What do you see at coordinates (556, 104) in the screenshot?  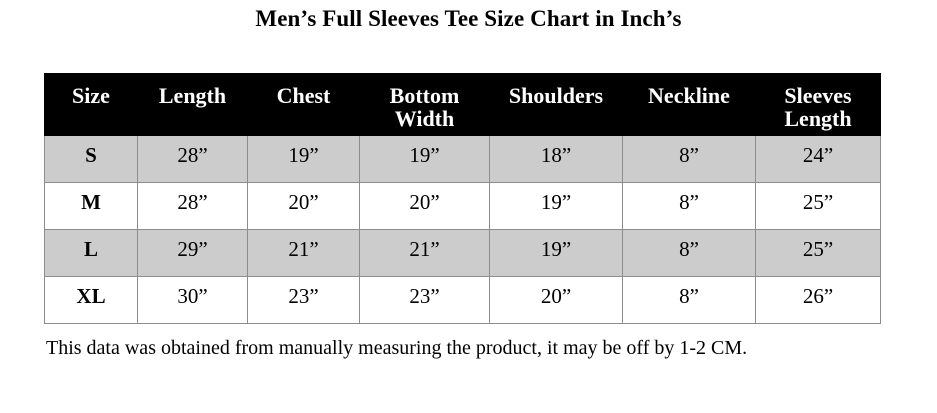 I see `column-header-shoulders: Shoulders` at bounding box center [556, 104].